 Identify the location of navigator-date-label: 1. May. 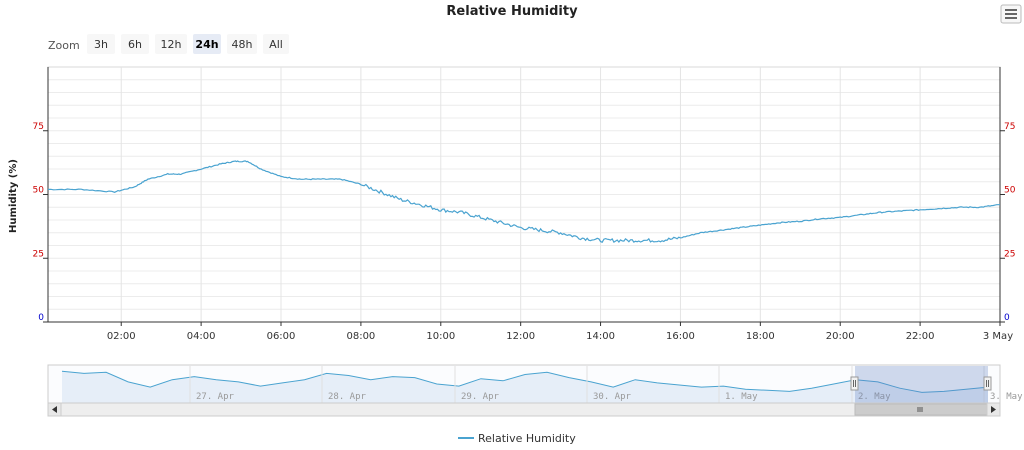
(741, 397).